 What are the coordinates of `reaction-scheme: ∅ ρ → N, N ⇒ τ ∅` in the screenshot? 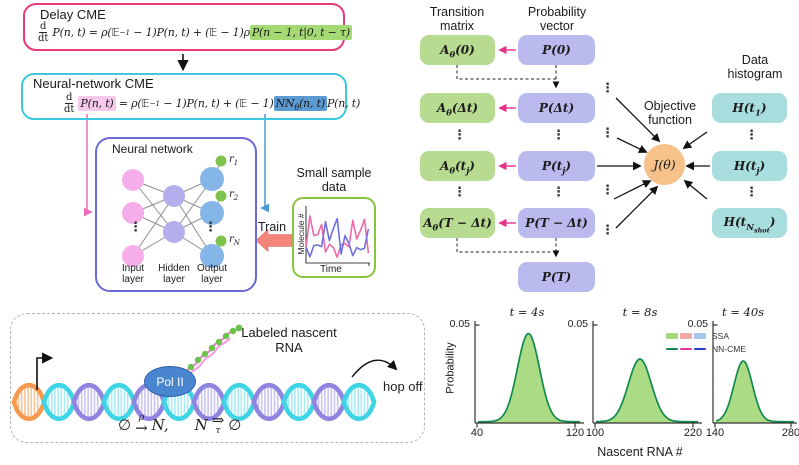 It's located at (180, 424).